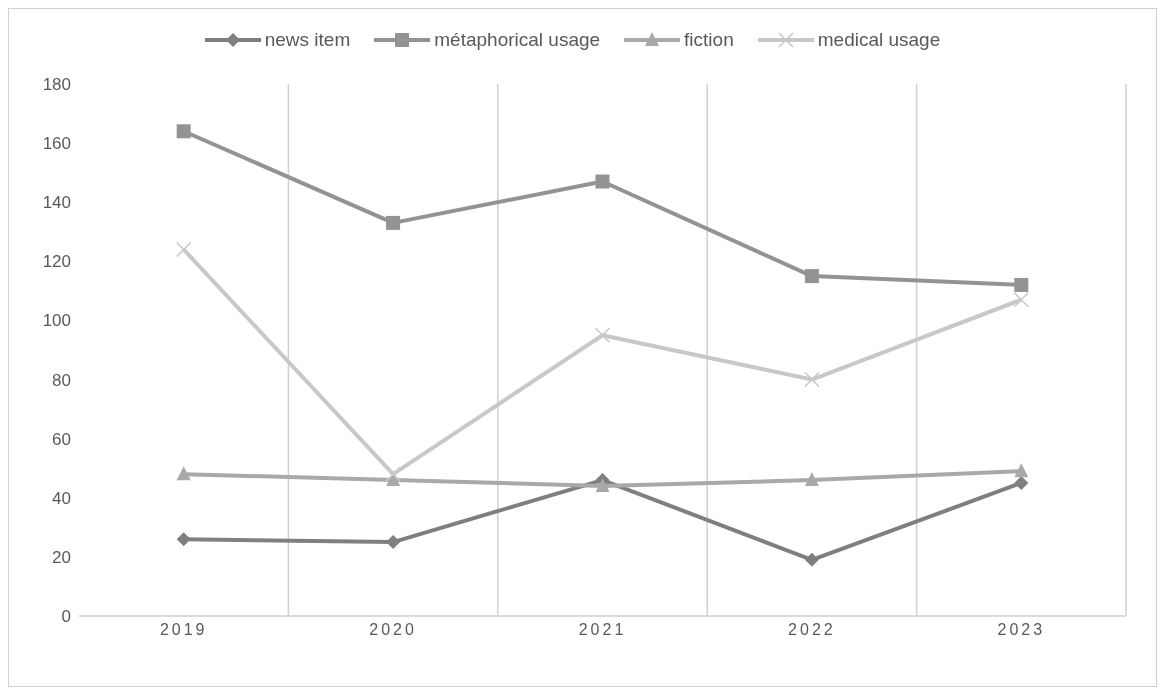  What do you see at coordinates (56, 203) in the screenshot?
I see `y-tick-label: 140` at bounding box center [56, 203].